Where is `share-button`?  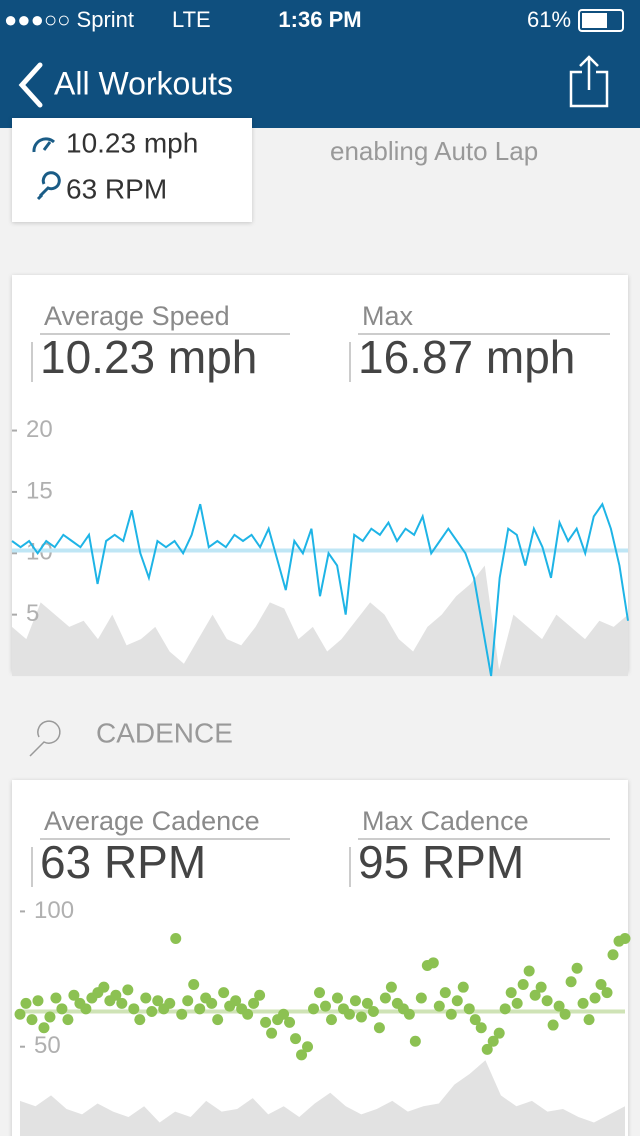 share-button is located at coordinates (589, 81).